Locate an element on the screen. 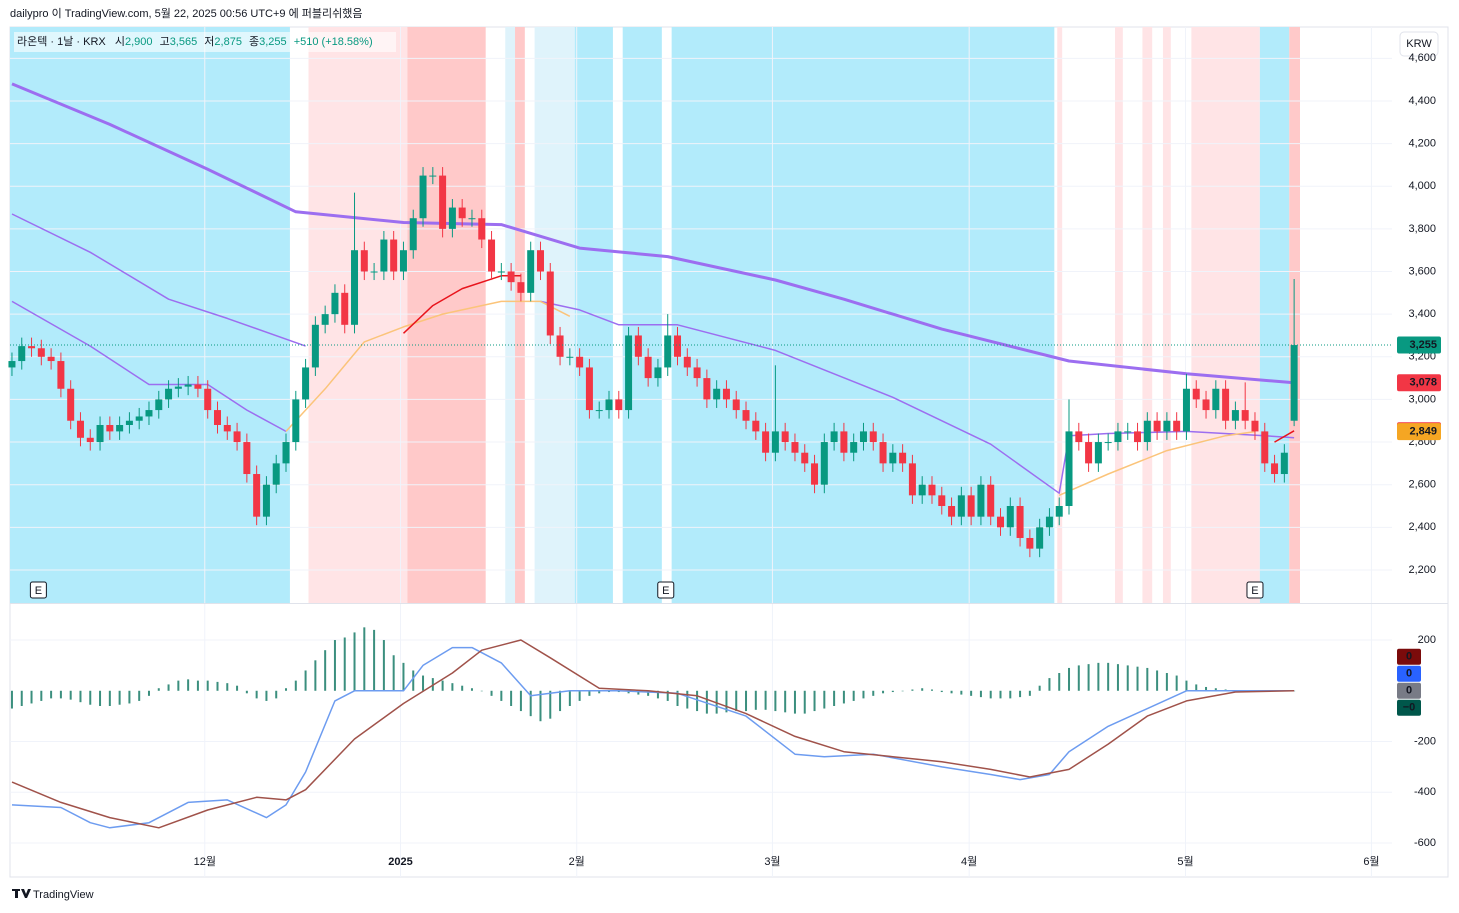 This screenshot has width=1459, height=913. currency: KRW is located at coordinates (1419, 44).